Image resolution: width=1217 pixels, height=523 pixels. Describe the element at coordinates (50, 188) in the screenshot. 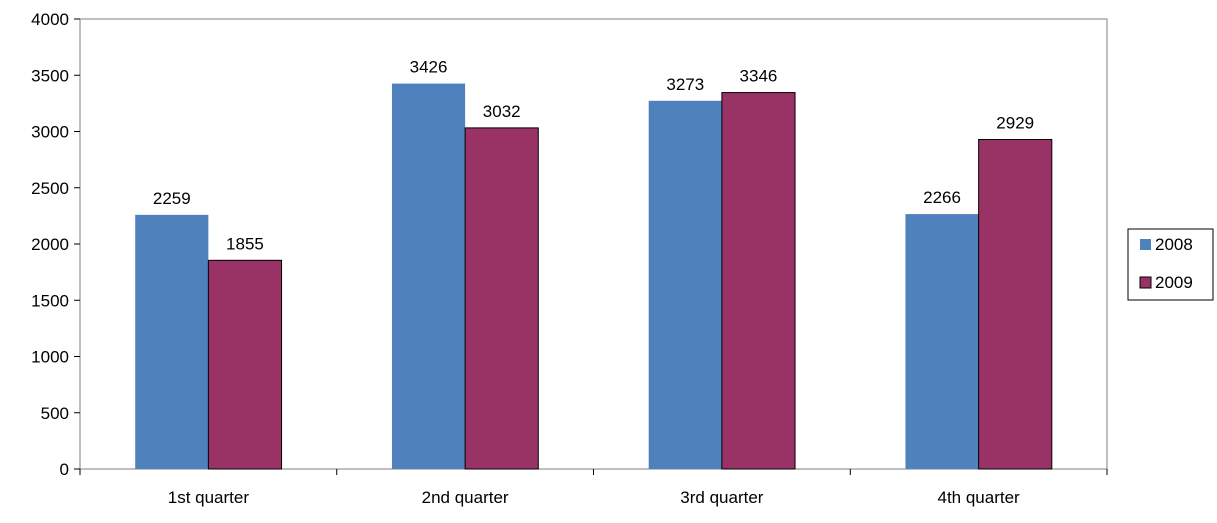

I see `y-tick-label: 2500` at that location.